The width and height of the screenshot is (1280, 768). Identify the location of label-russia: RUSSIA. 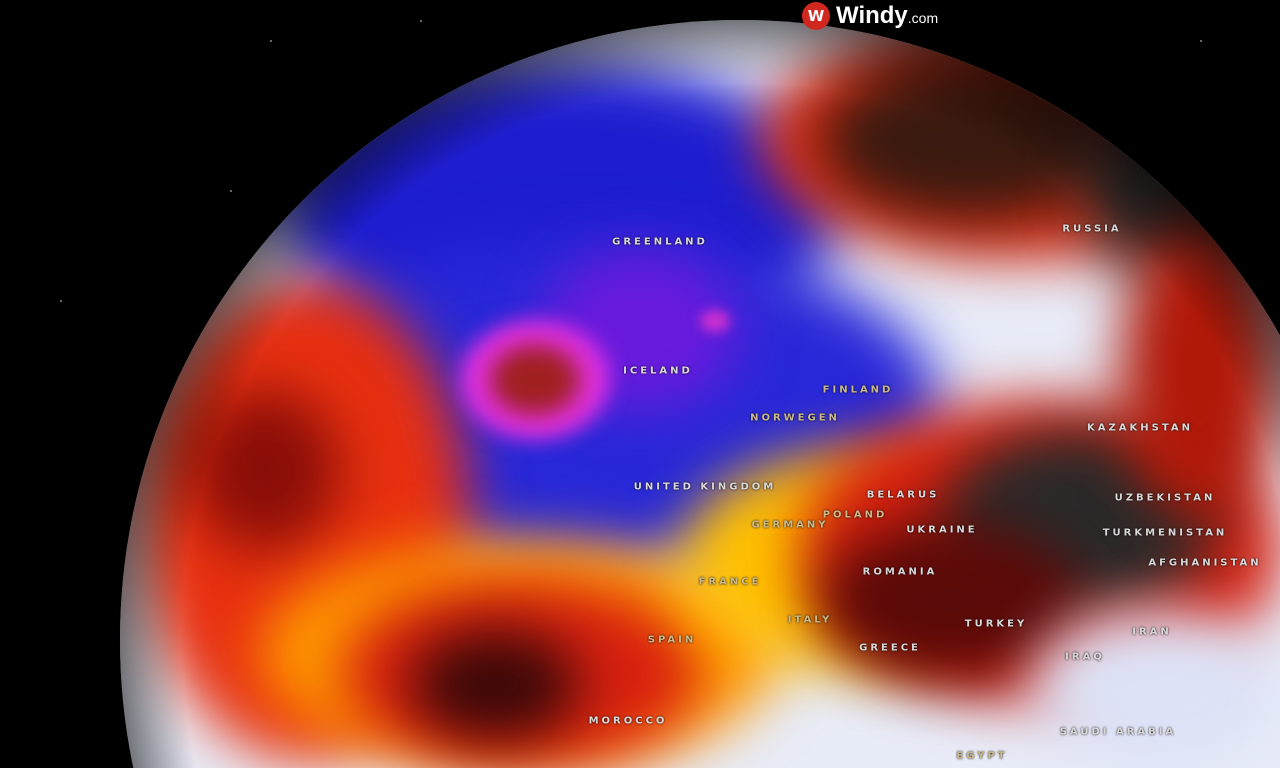
(1092, 229).